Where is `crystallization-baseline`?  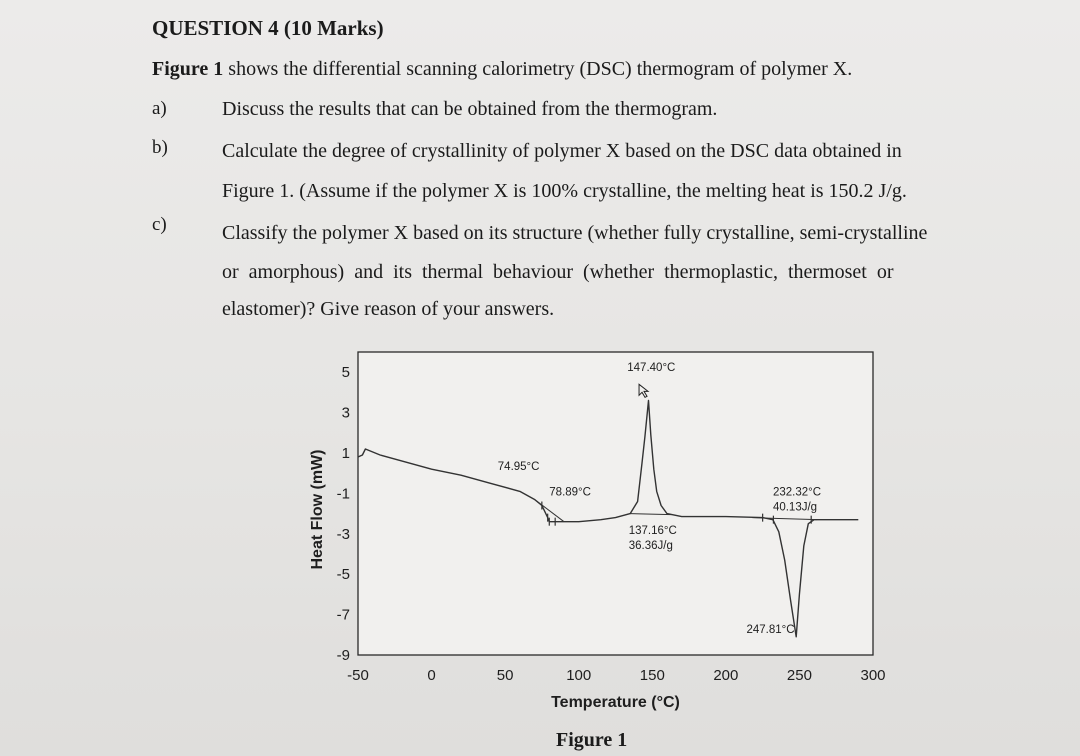
crystallization-baseline is located at coordinates (651, 514).